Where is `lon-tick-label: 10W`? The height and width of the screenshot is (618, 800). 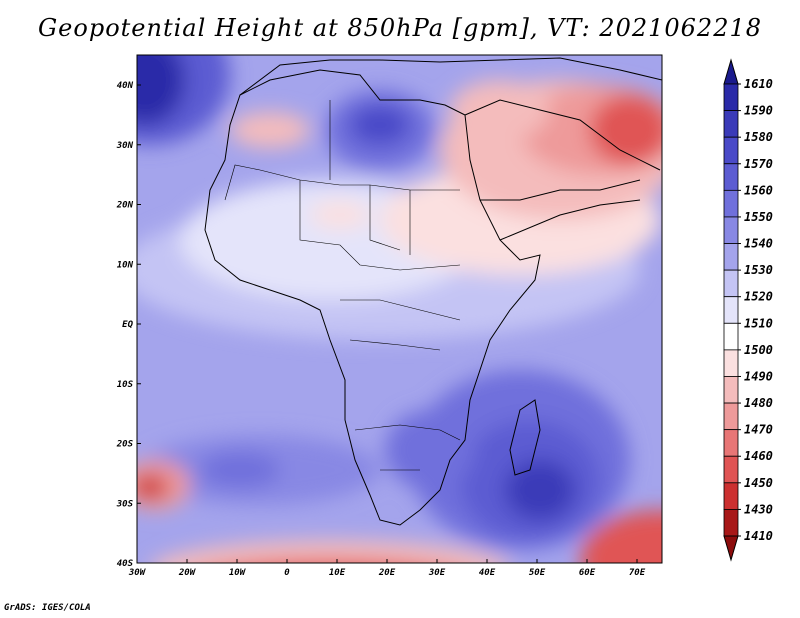 lon-tick-label: 10W is located at coordinates (238, 573).